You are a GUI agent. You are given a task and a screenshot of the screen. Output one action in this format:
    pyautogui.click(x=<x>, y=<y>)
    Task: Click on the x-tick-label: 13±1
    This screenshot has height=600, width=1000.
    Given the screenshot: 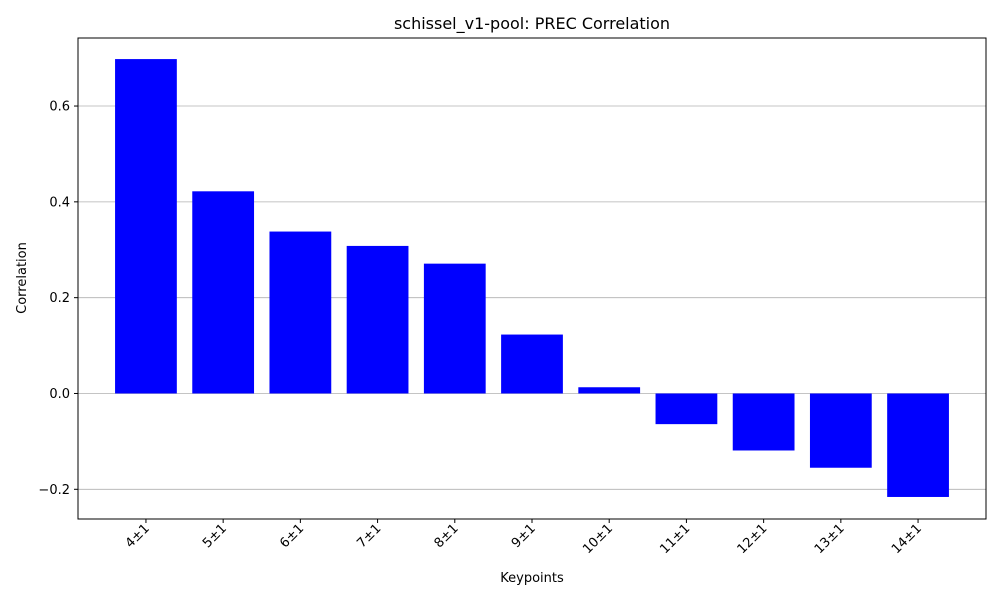 What is the action you would take?
    pyautogui.click(x=830, y=539)
    